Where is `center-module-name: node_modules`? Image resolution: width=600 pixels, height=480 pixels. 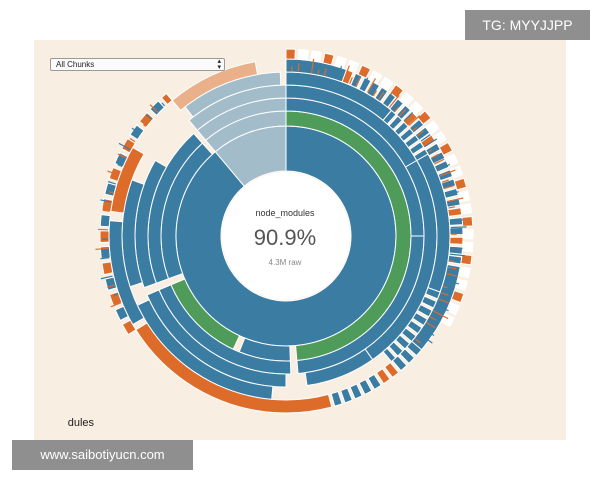
center-module-name: node_modules is located at coordinates (285, 213).